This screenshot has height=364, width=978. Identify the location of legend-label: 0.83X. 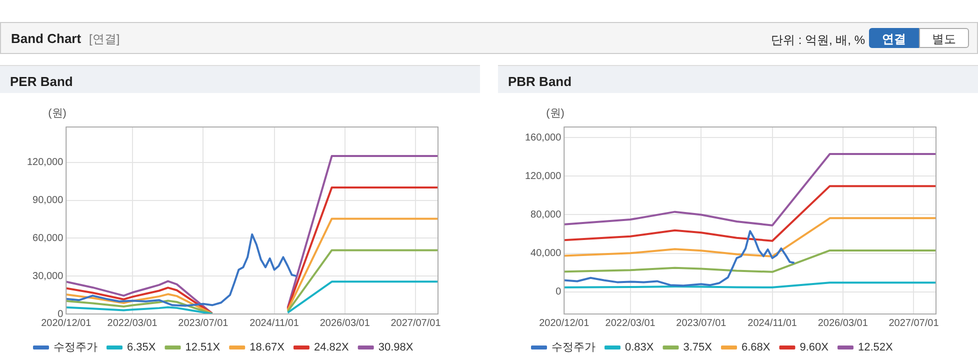
(639, 348).